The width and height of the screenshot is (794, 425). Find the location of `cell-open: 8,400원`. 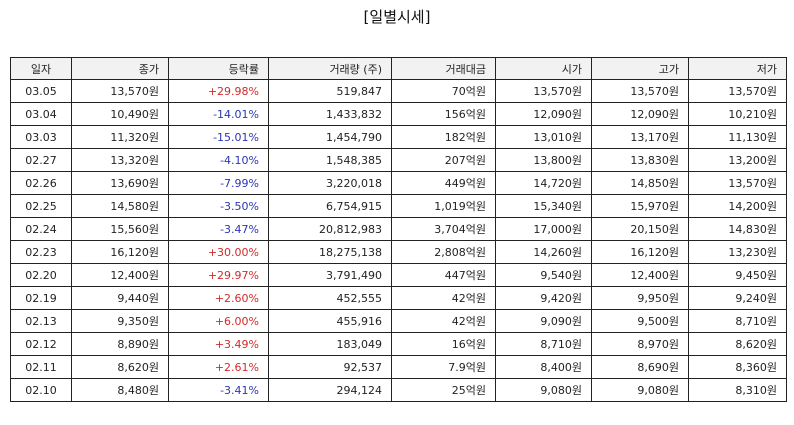

cell-open: 8,400원 is located at coordinates (543, 367).